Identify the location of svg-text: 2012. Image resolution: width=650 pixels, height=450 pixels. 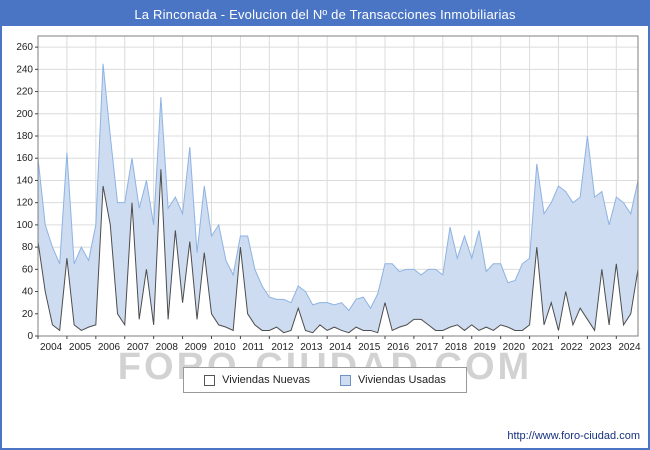
(282, 347).